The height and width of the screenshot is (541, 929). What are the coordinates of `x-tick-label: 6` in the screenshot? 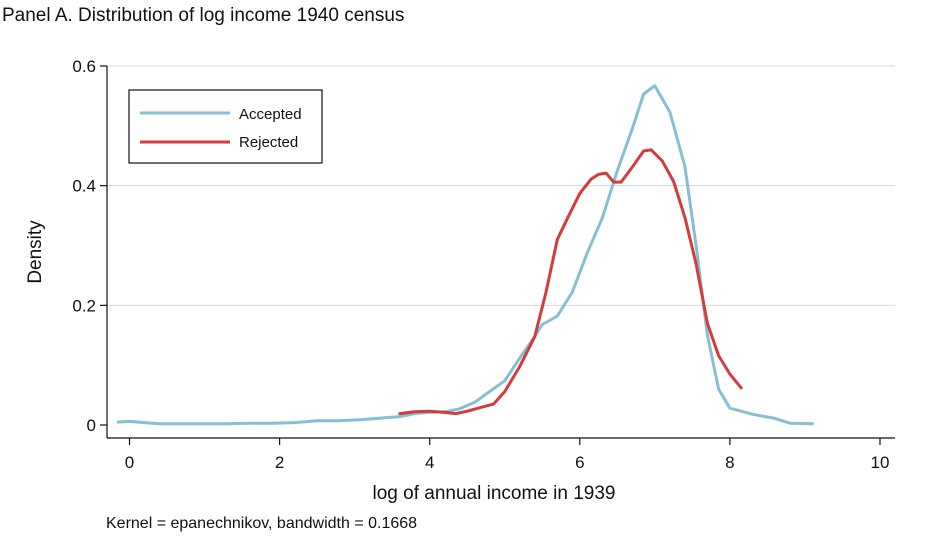 It's located at (579, 462).